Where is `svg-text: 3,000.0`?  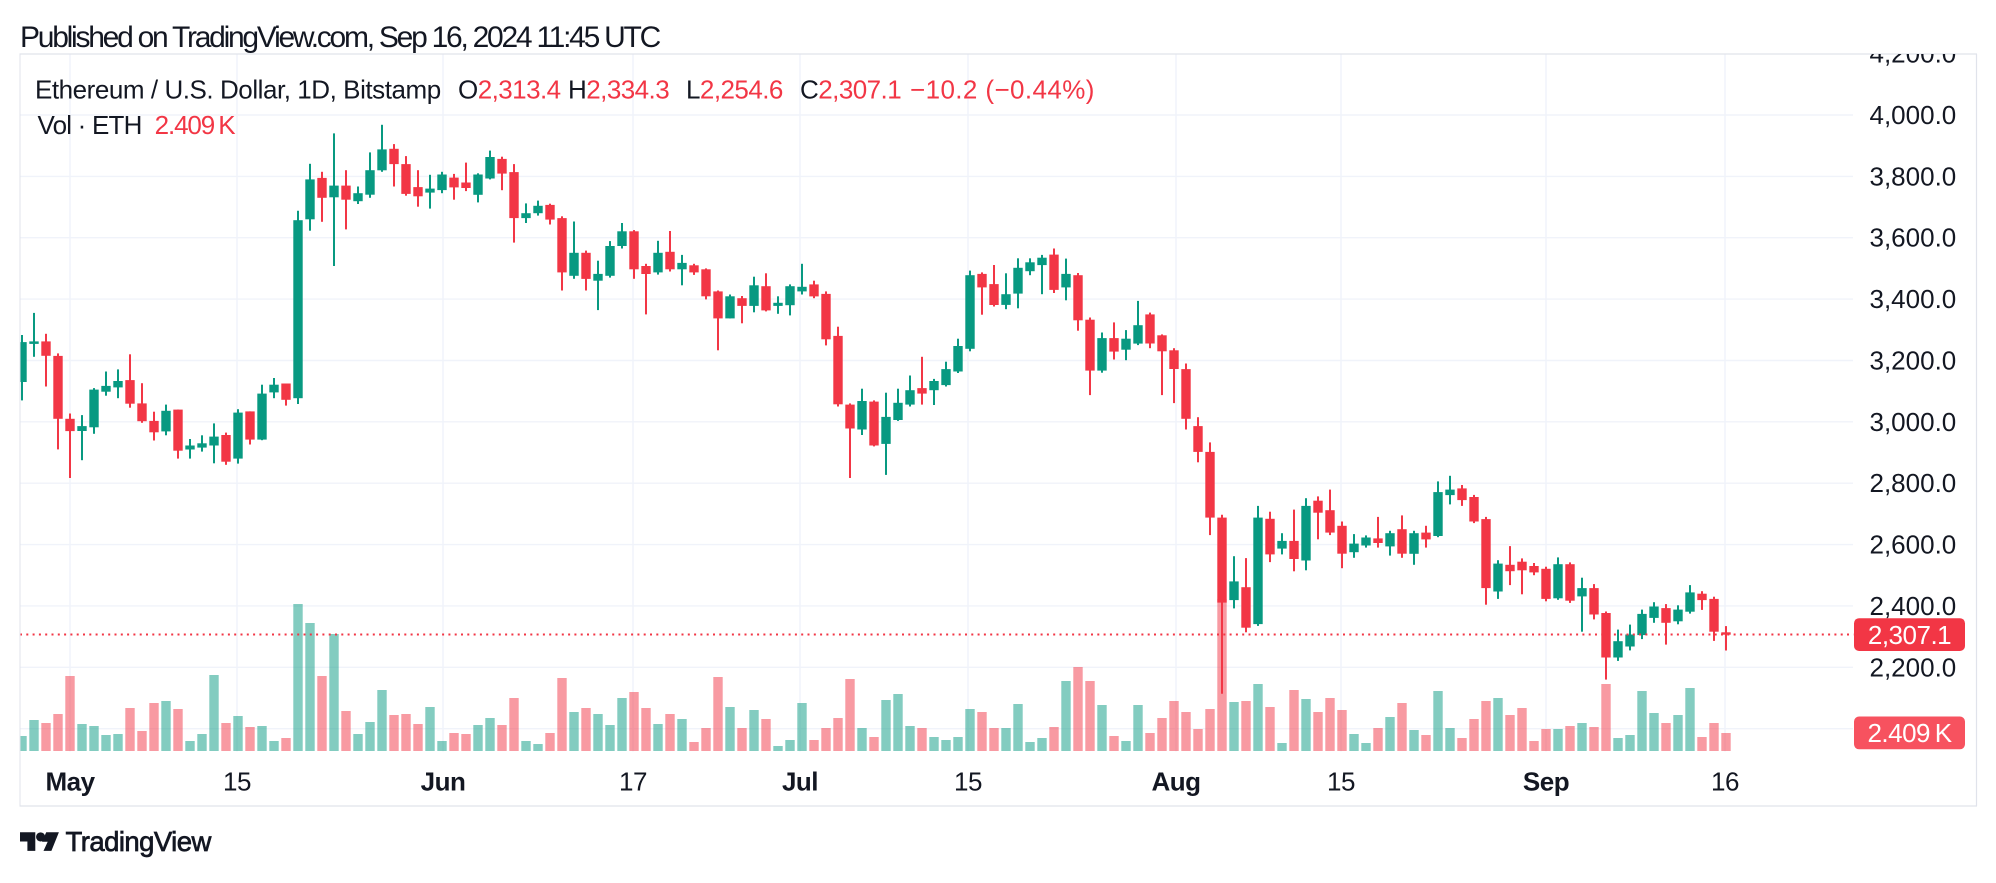
svg-text: 3,000.0 is located at coordinates (1913, 422).